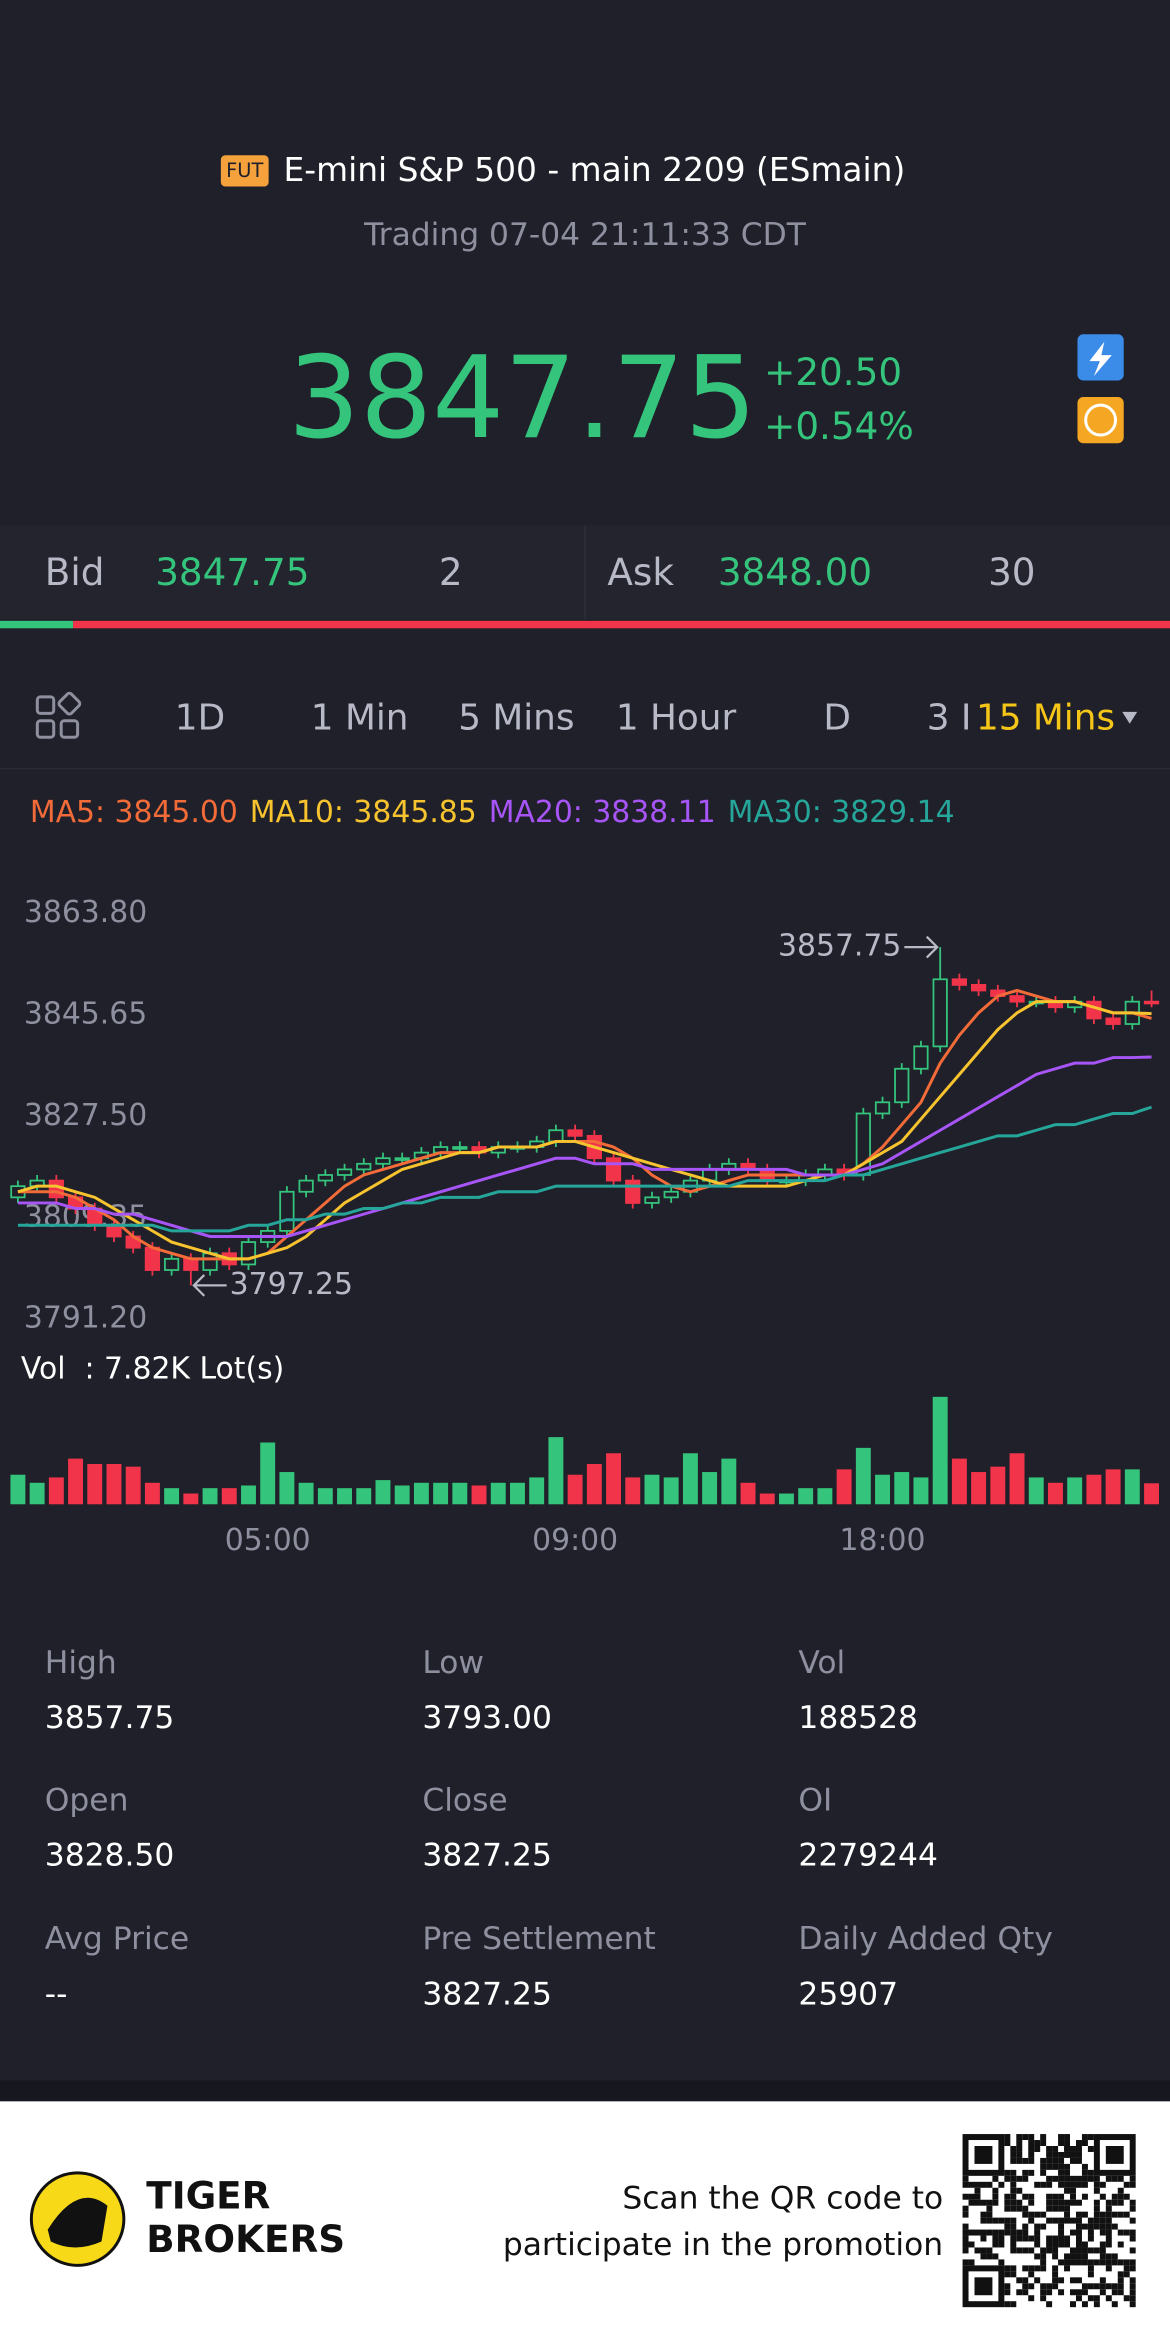 Image resolution: width=1170 pixels, height=2340 pixels. What do you see at coordinates (585, 2091) in the screenshot?
I see `footer-strip` at bounding box center [585, 2091].